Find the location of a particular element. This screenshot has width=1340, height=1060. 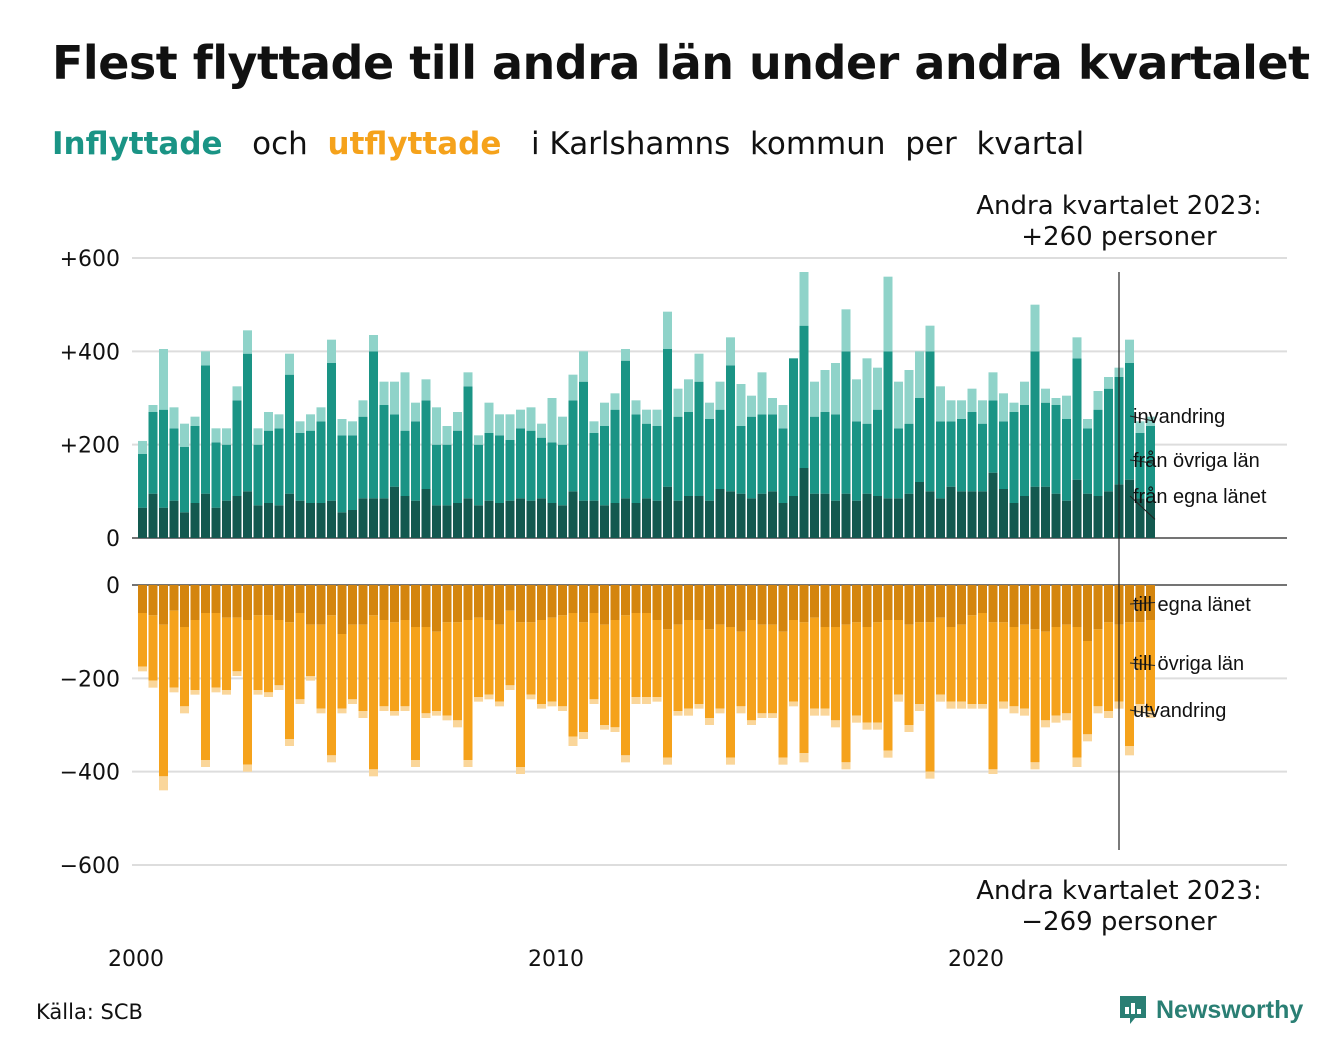

x-tick-label: 2000 is located at coordinates (136, 959).